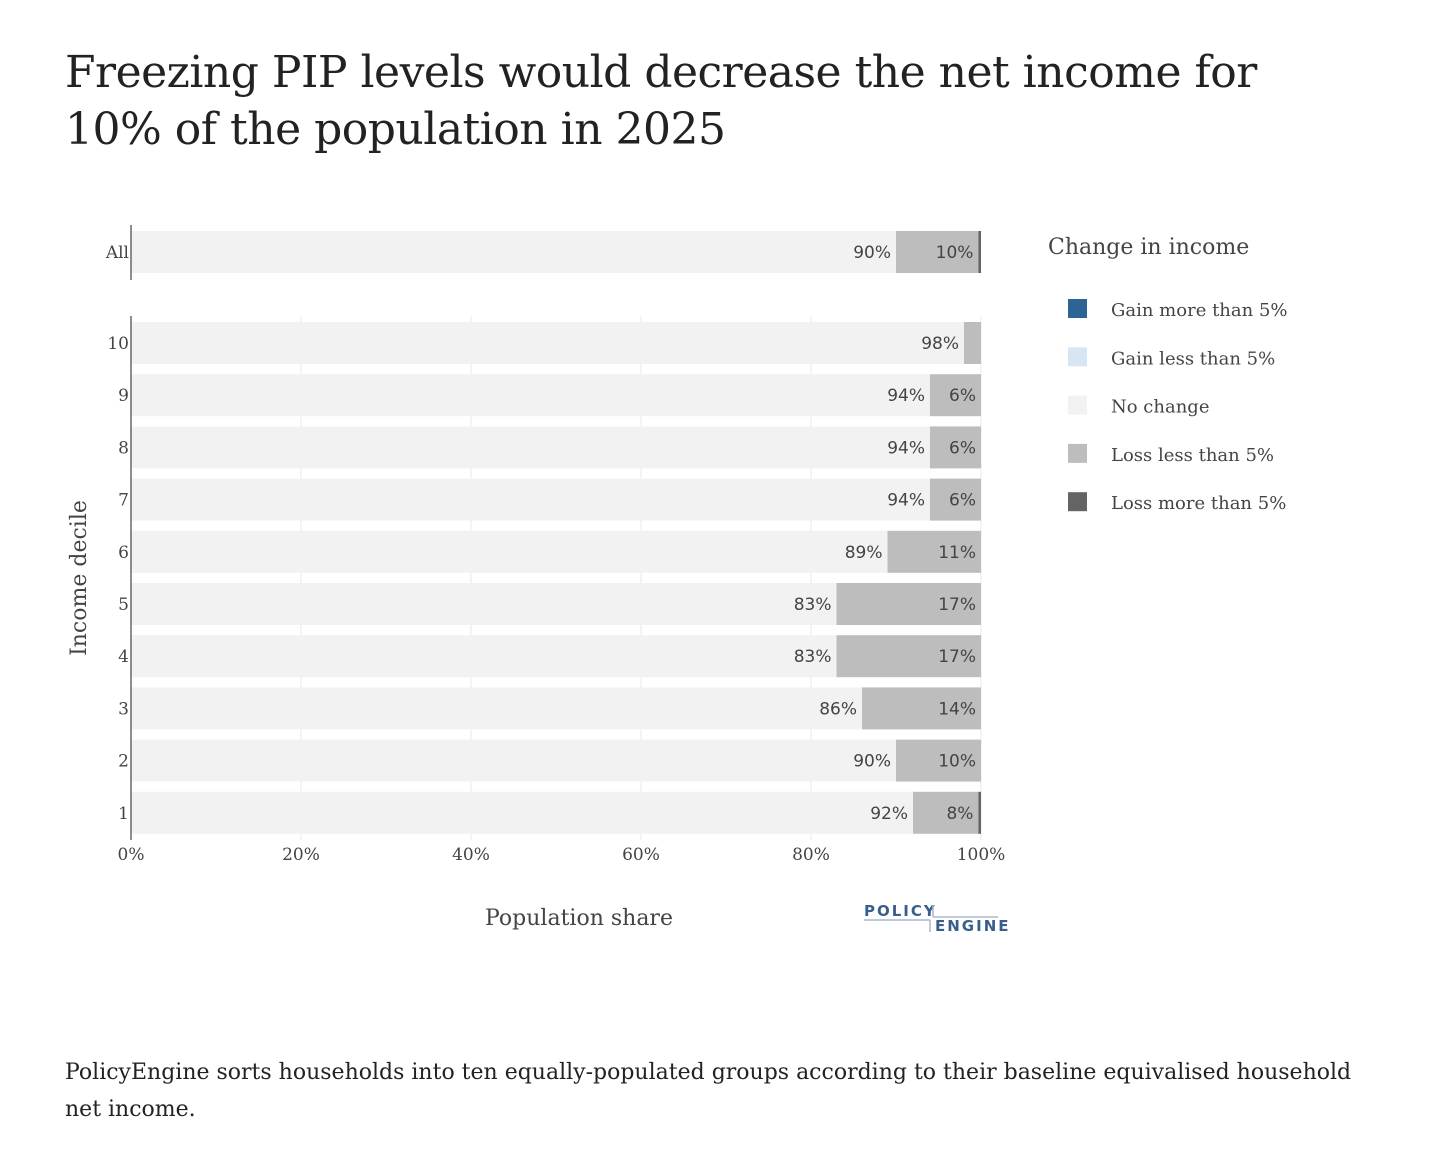 This screenshot has width=1430, height=1156. I want to click on legend-label: Loss less than 5%, so click(1192, 455).